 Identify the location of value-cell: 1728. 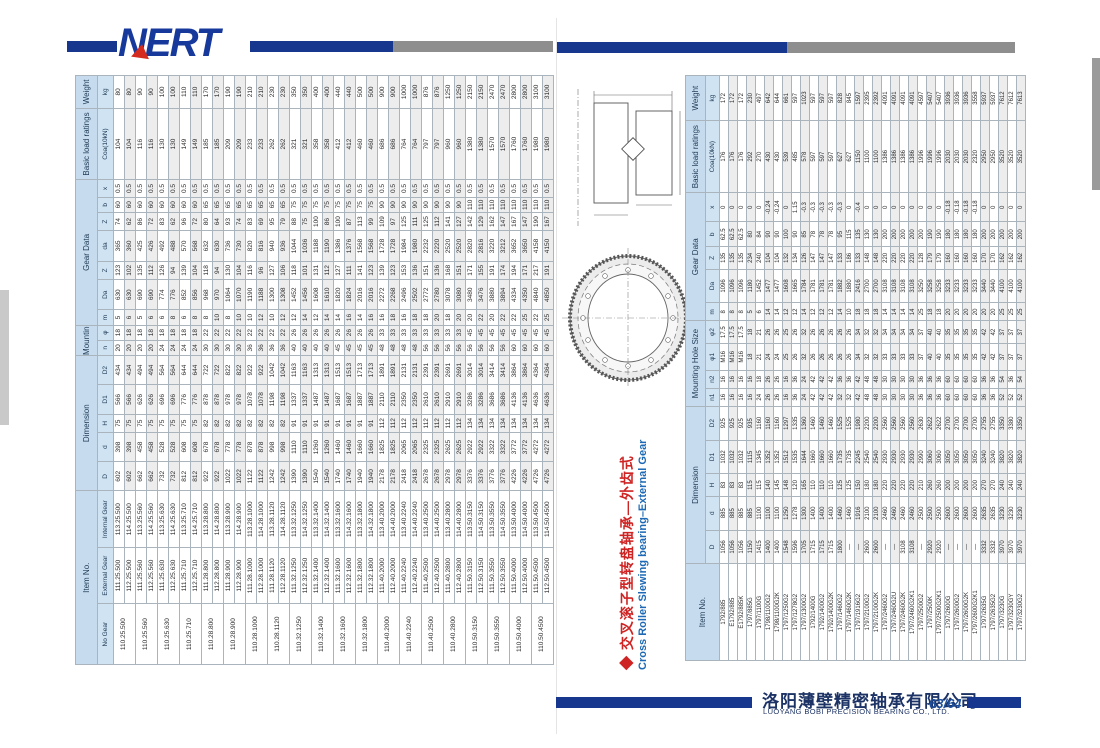
(383, 246).